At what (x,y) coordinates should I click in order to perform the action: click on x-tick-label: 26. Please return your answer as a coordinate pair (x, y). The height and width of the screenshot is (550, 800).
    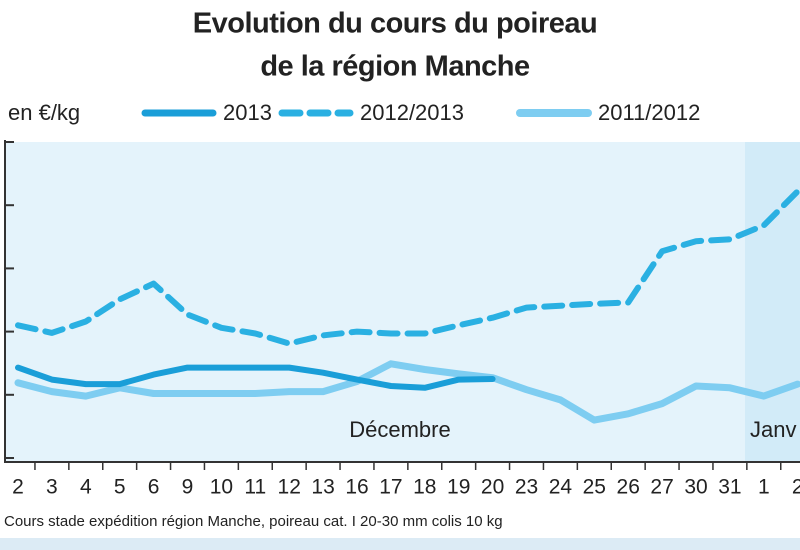
    Looking at the image, I should click on (628, 487).